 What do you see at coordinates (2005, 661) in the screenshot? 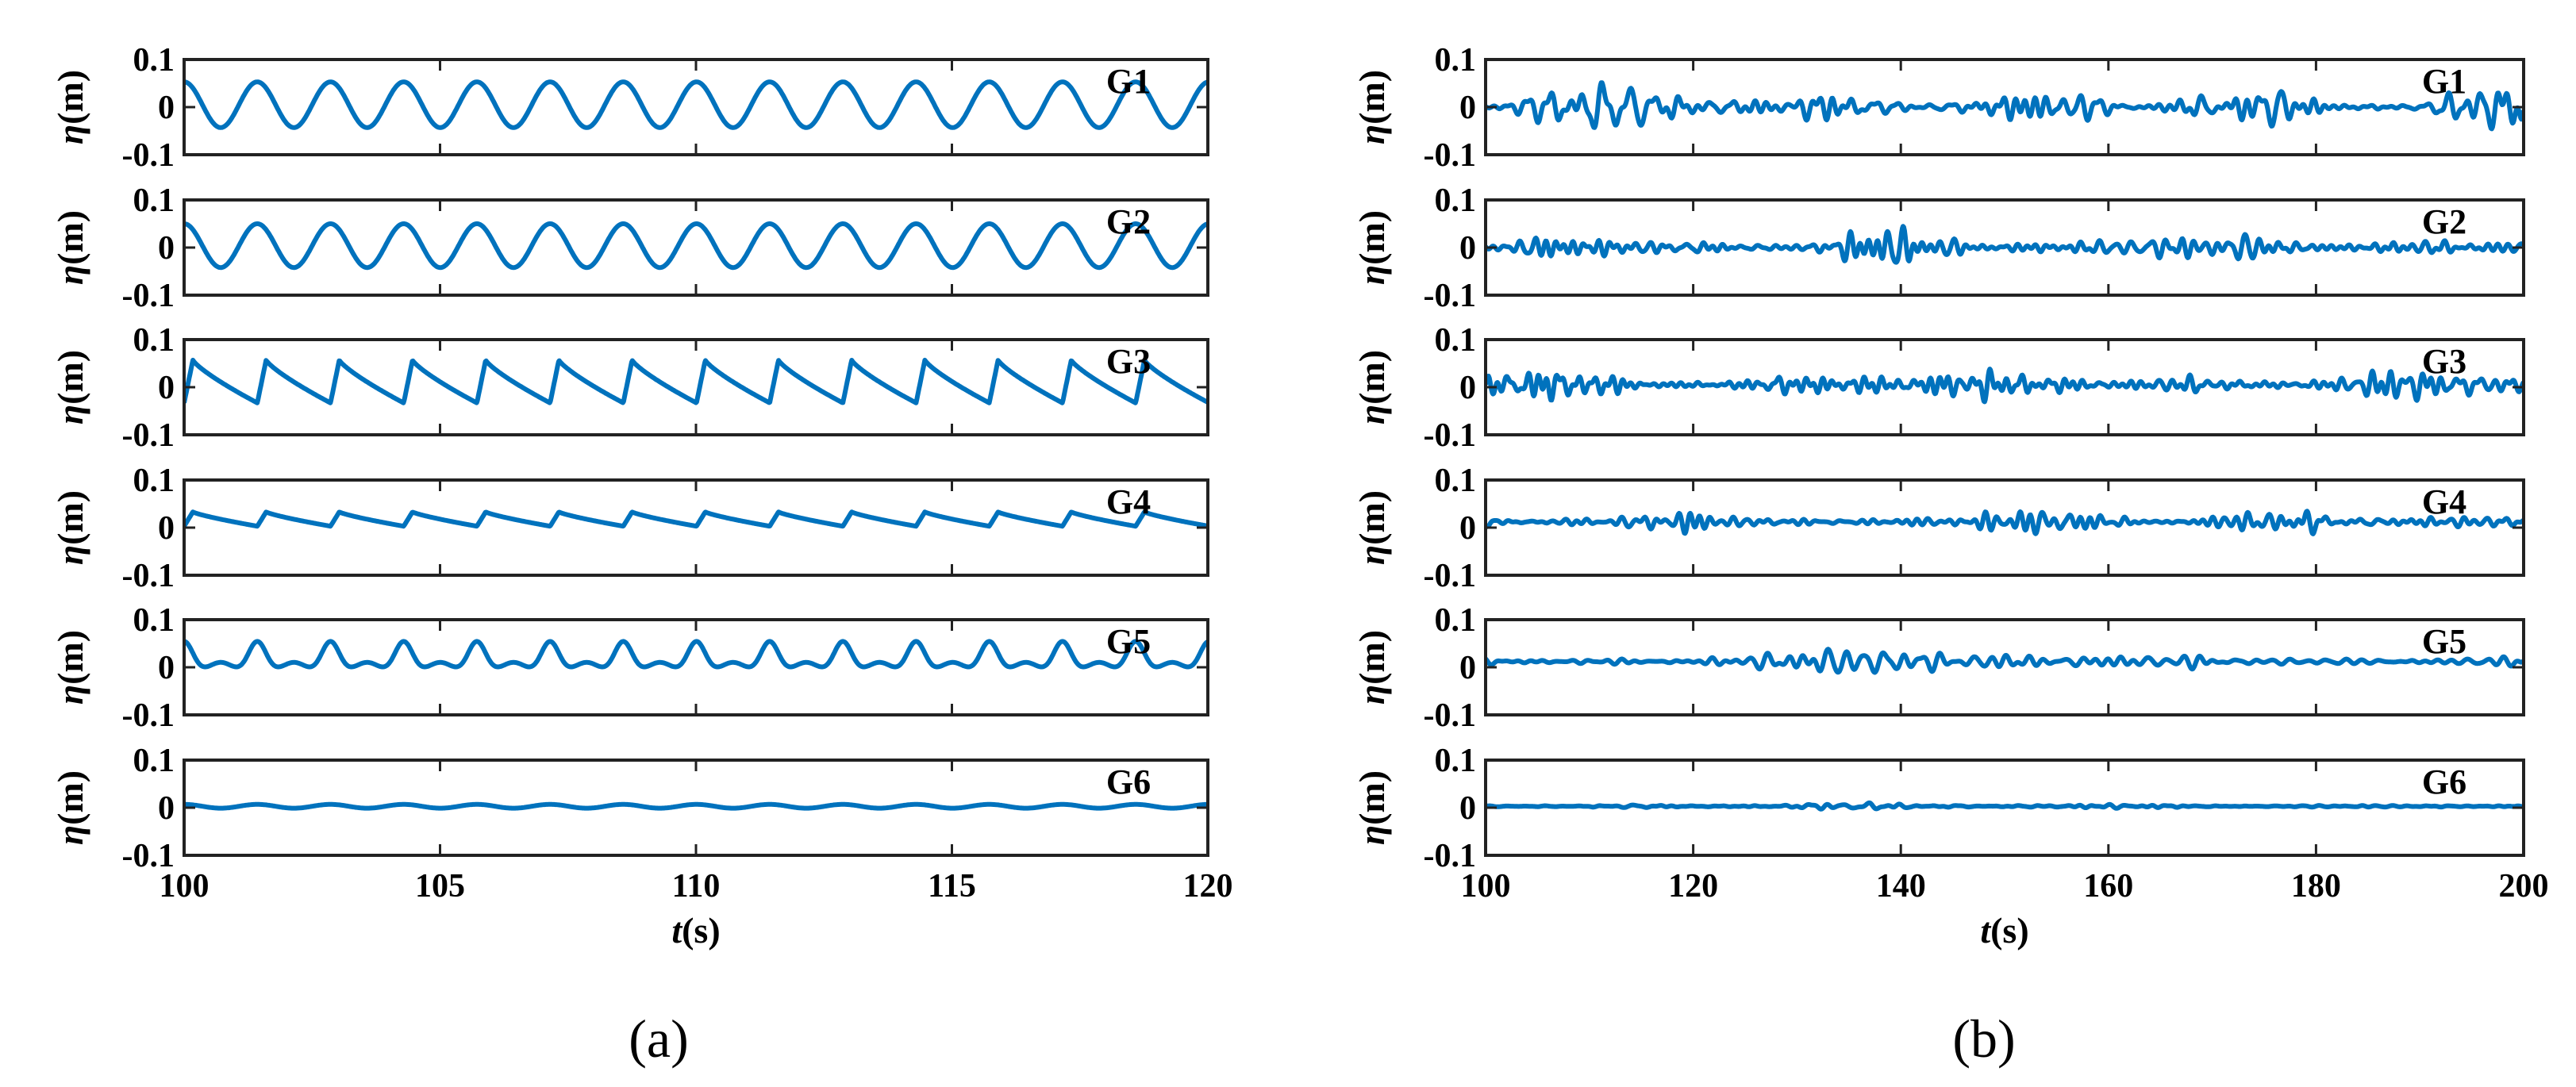
I see `series-line-g5` at bounding box center [2005, 661].